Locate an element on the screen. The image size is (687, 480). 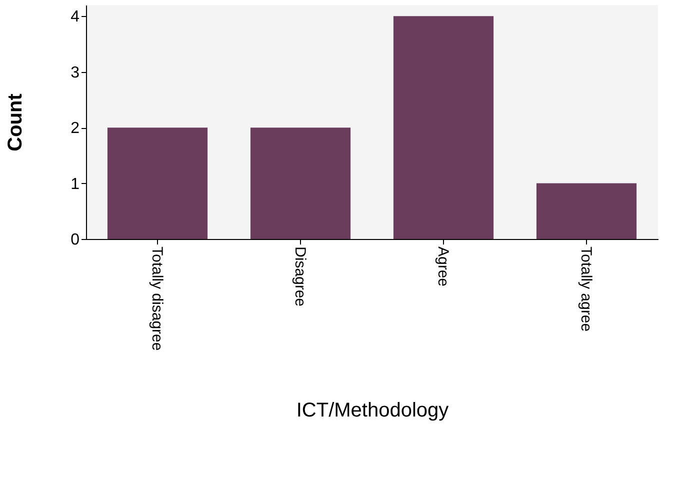
x-tick-label: Disagree is located at coordinates (300, 276).